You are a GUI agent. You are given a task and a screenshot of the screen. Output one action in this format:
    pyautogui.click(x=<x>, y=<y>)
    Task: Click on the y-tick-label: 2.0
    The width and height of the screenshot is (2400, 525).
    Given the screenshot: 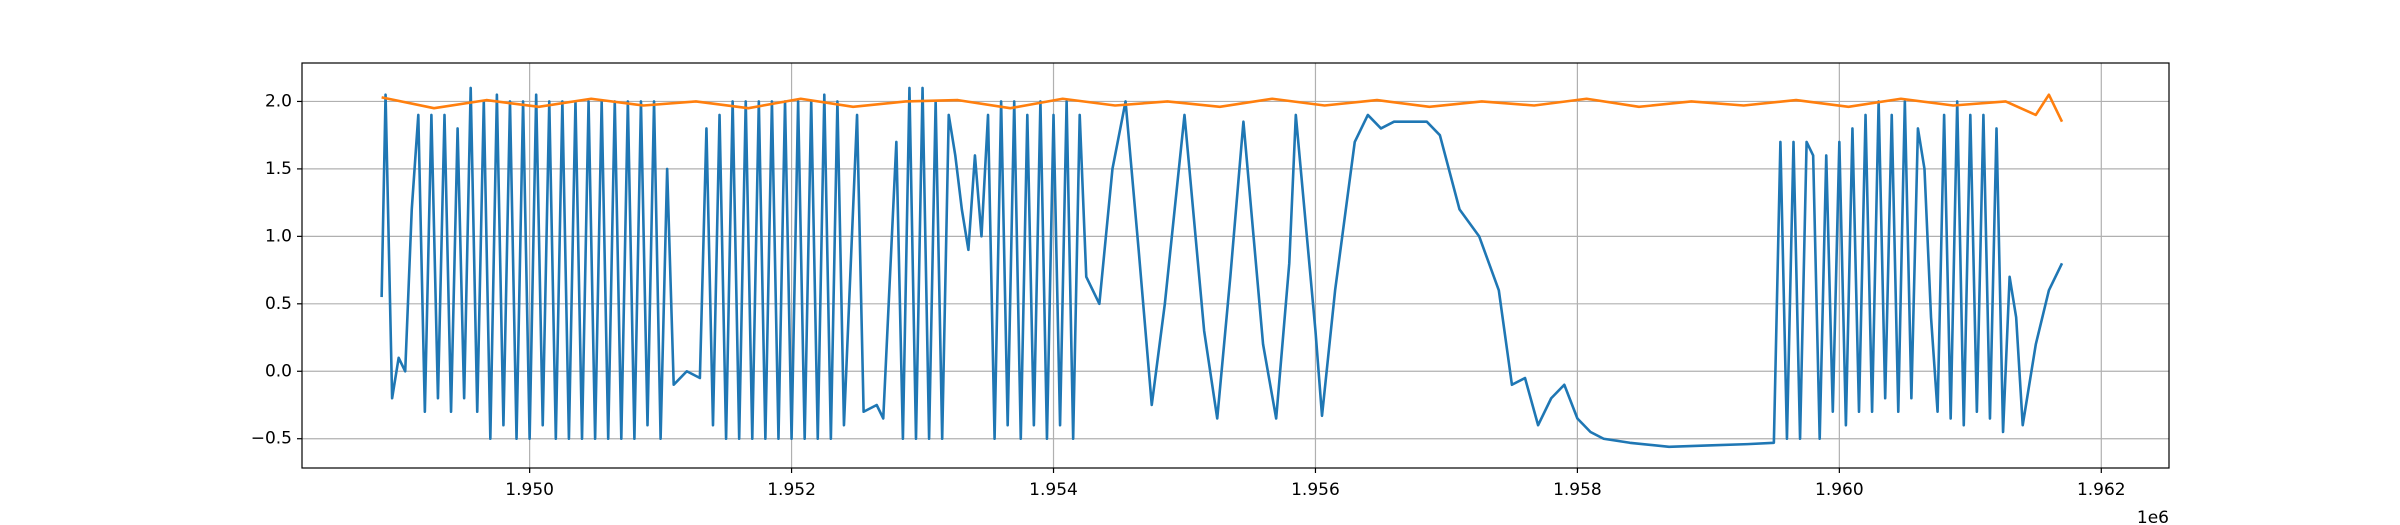 What is the action you would take?
    pyautogui.click(x=278, y=101)
    